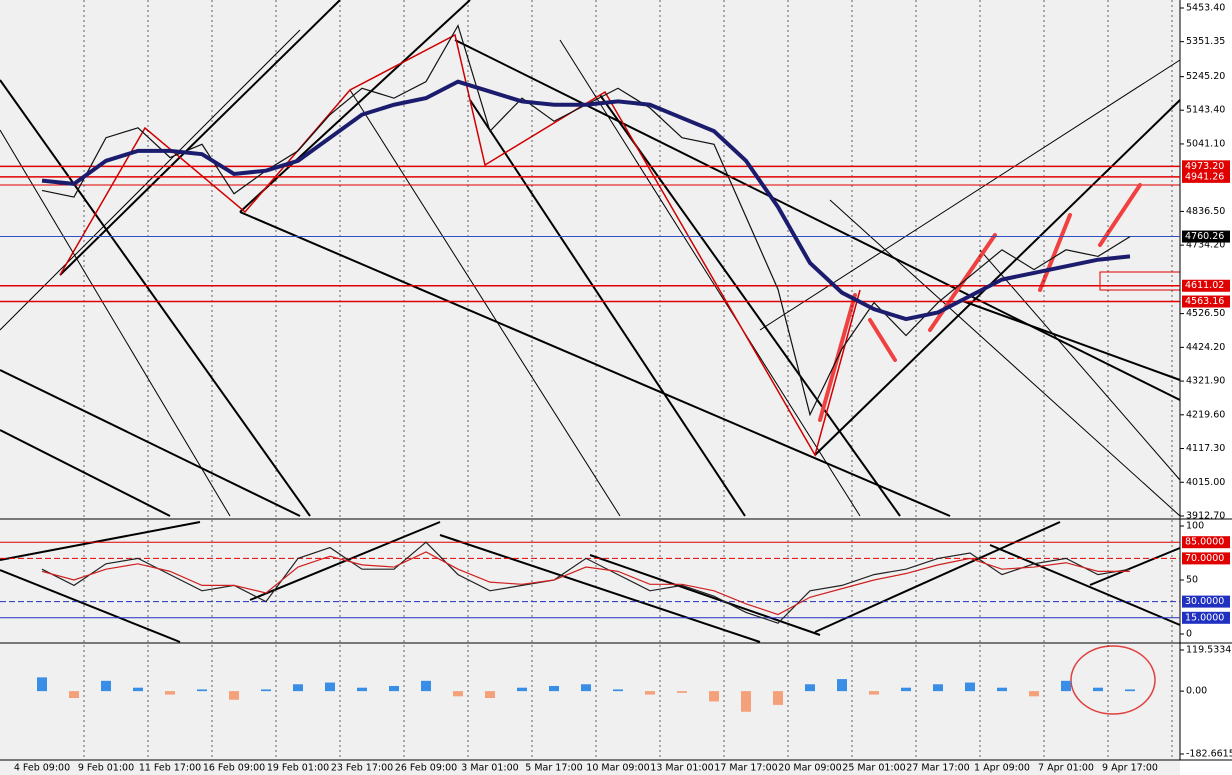 This screenshot has width=1232, height=775. What do you see at coordinates (809, 768) in the screenshot?
I see `x-tick-label: 20 Mar 09:00` at bounding box center [809, 768].